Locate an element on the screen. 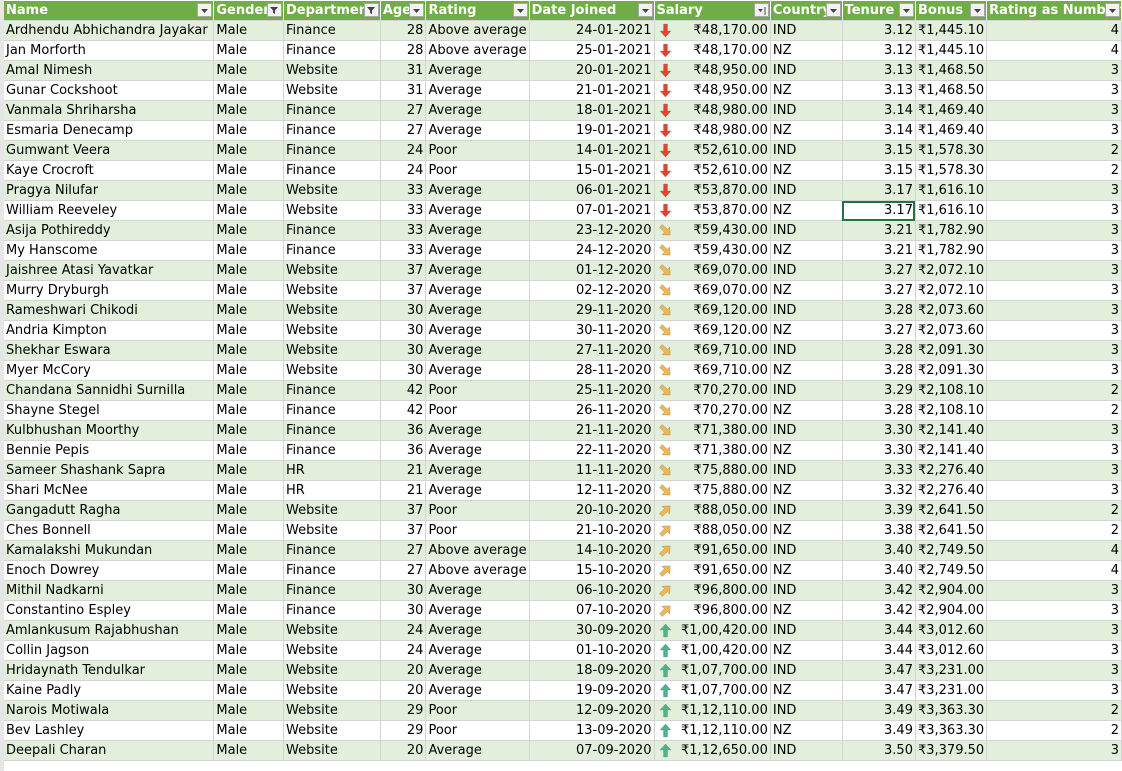 The height and width of the screenshot is (771, 1122). cell-rnum: 4 is located at coordinates (1054, 30).